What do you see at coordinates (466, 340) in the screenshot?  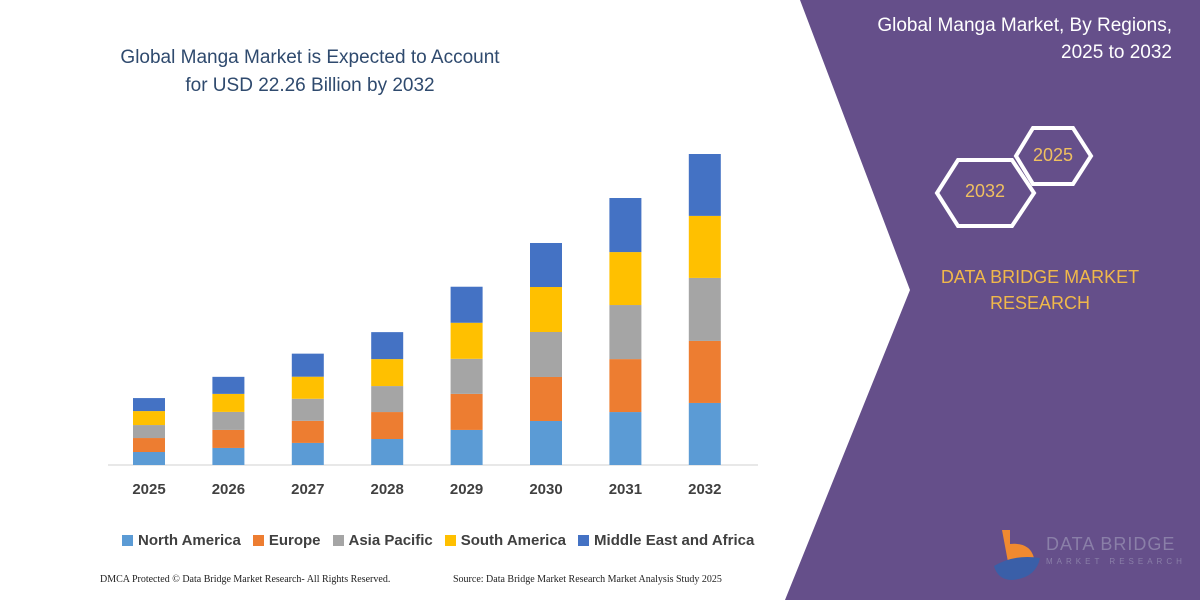 I see `bar-segment-south-america-2029` at bounding box center [466, 340].